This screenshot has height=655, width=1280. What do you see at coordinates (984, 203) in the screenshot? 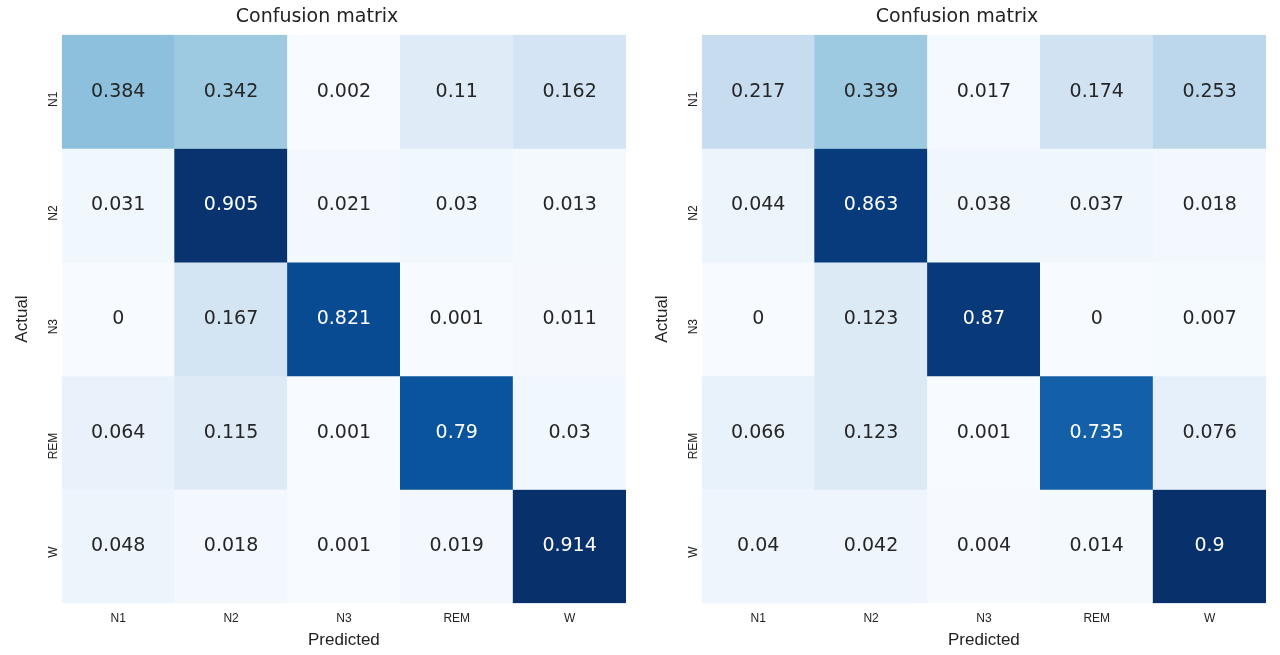
I see `data-label: 0.038` at bounding box center [984, 203].